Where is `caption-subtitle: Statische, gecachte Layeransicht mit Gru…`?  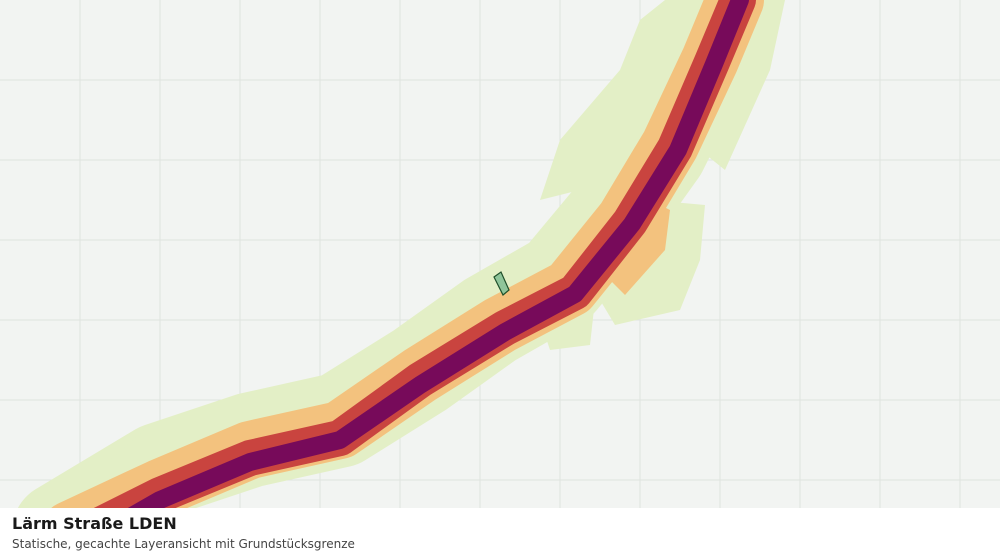
caption-subtitle: Statische, gecachte Layeransicht mit Gru… is located at coordinates (183, 544).